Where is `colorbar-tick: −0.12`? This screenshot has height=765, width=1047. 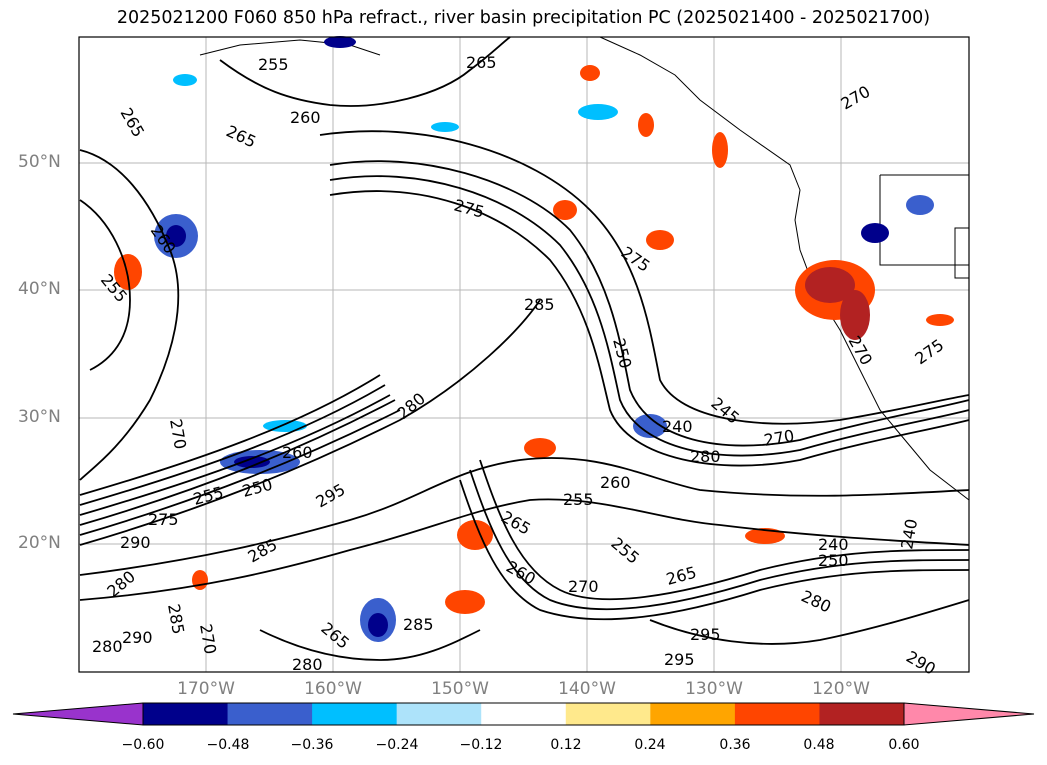
colorbar-tick: −0.12 is located at coordinates (481, 745).